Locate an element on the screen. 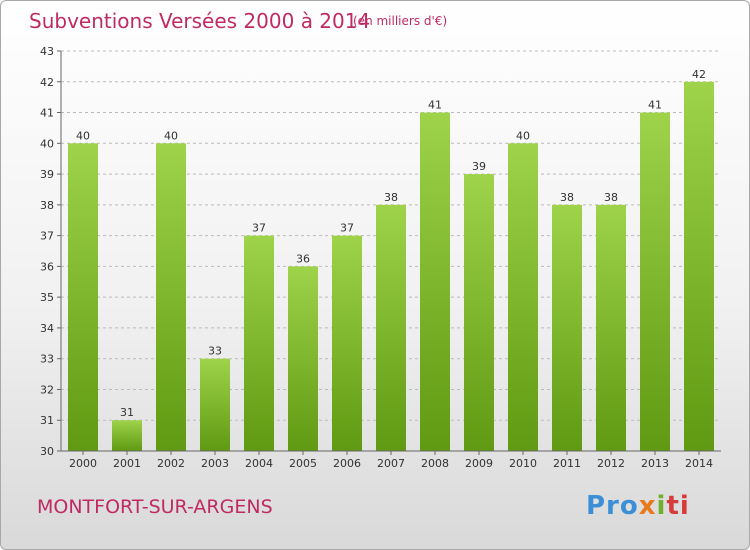 This screenshot has height=550, width=750. x-tick-label: 2001 is located at coordinates (127, 463).